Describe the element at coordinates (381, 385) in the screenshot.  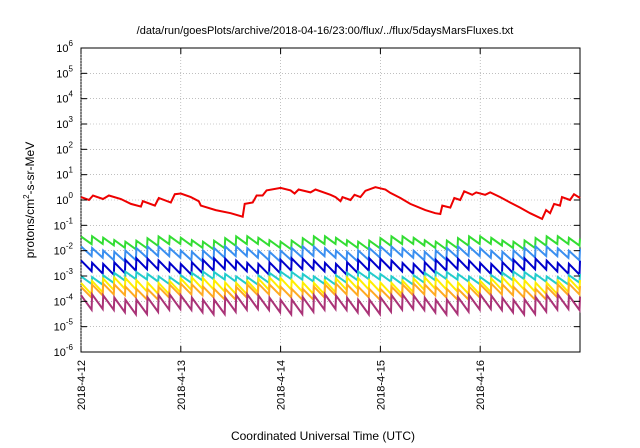
I see `x-tick-label: 2018-4-15` at that location.